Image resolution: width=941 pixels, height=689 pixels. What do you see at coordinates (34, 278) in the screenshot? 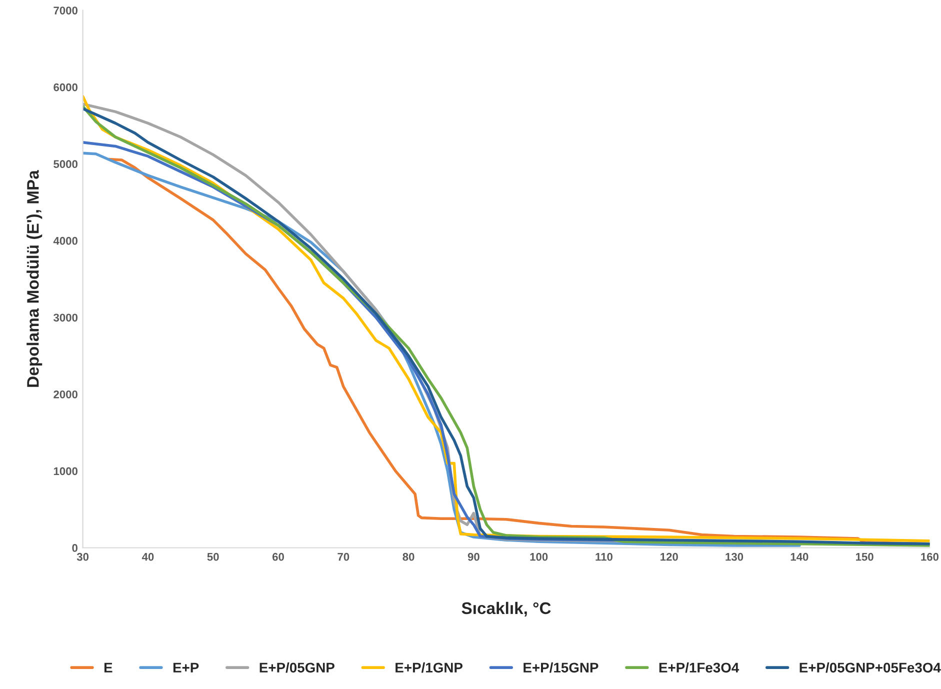
I see `y-axis-title: Depolama Modülü (E'), MPa` at bounding box center [34, 278].